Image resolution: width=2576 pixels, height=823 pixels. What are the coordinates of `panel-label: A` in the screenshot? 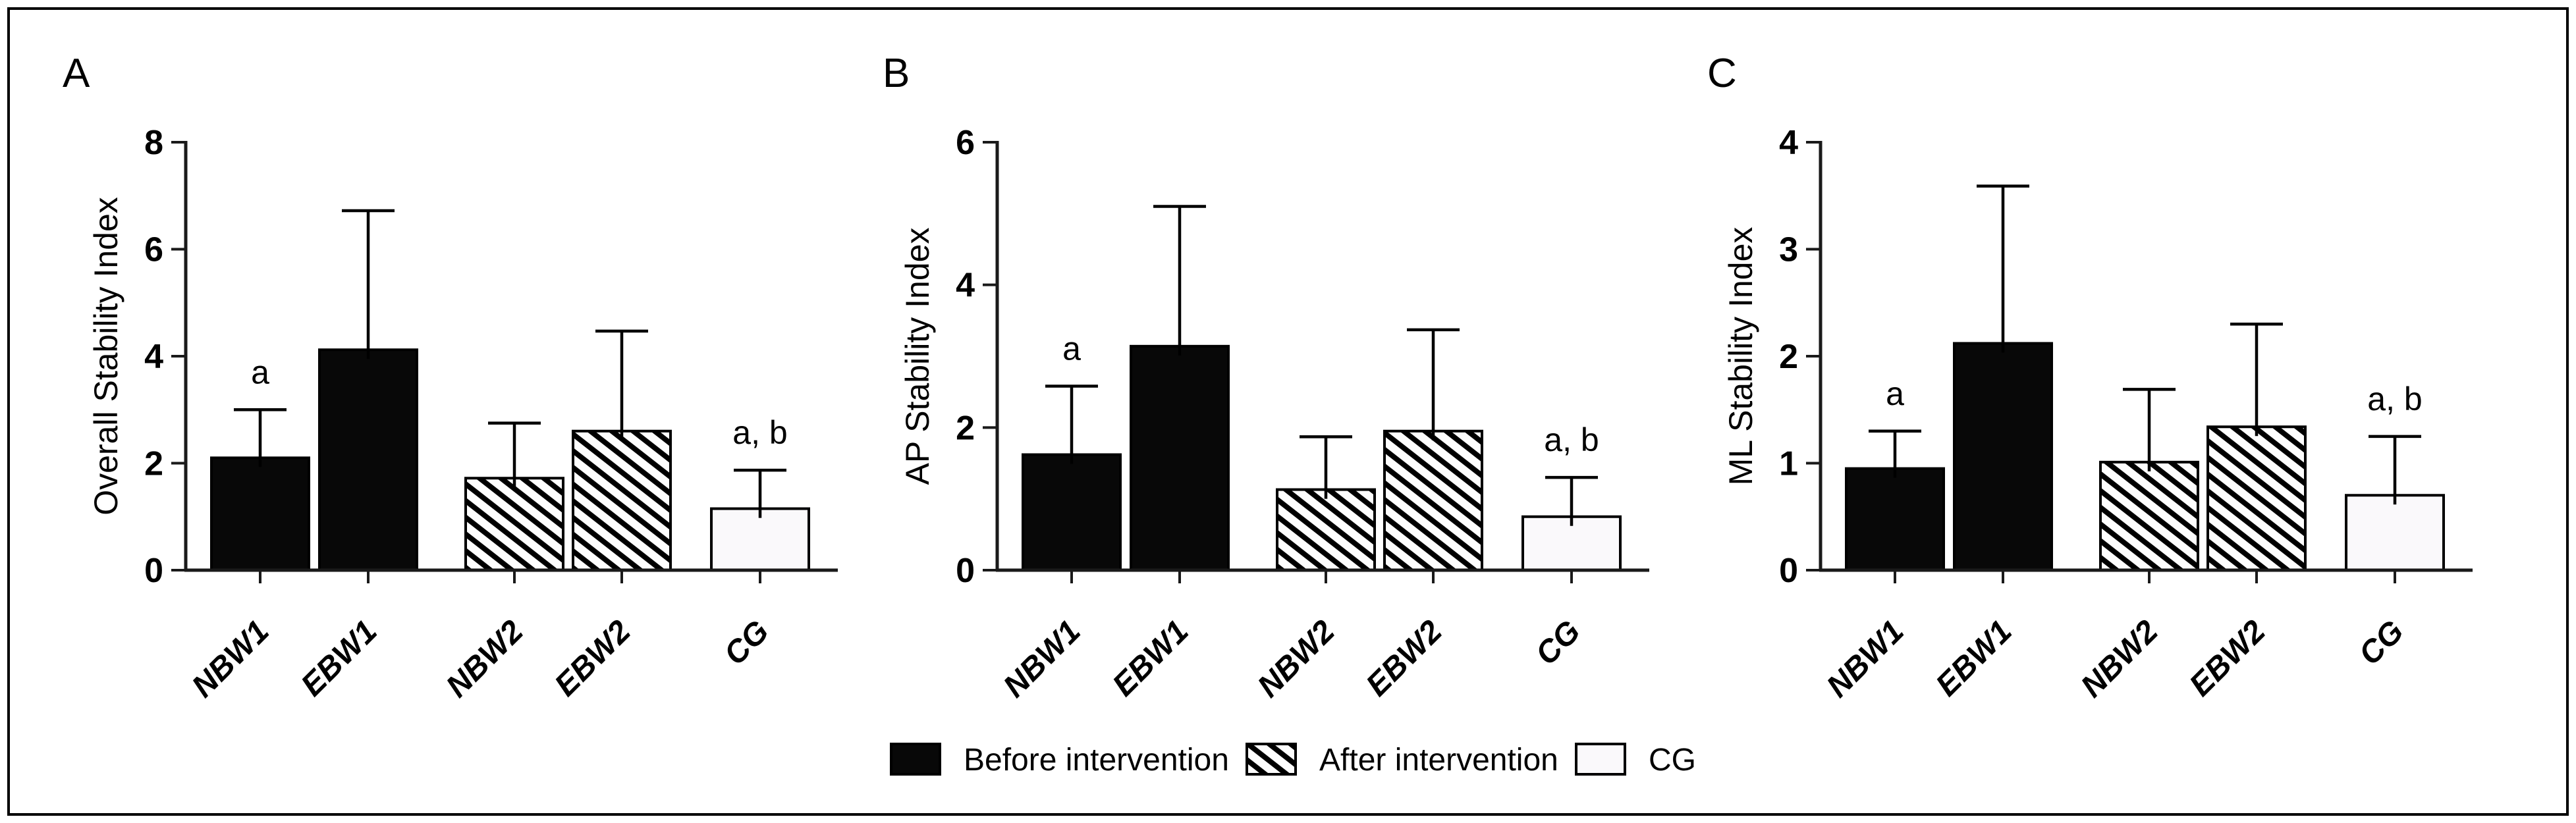 It's located at (76, 73).